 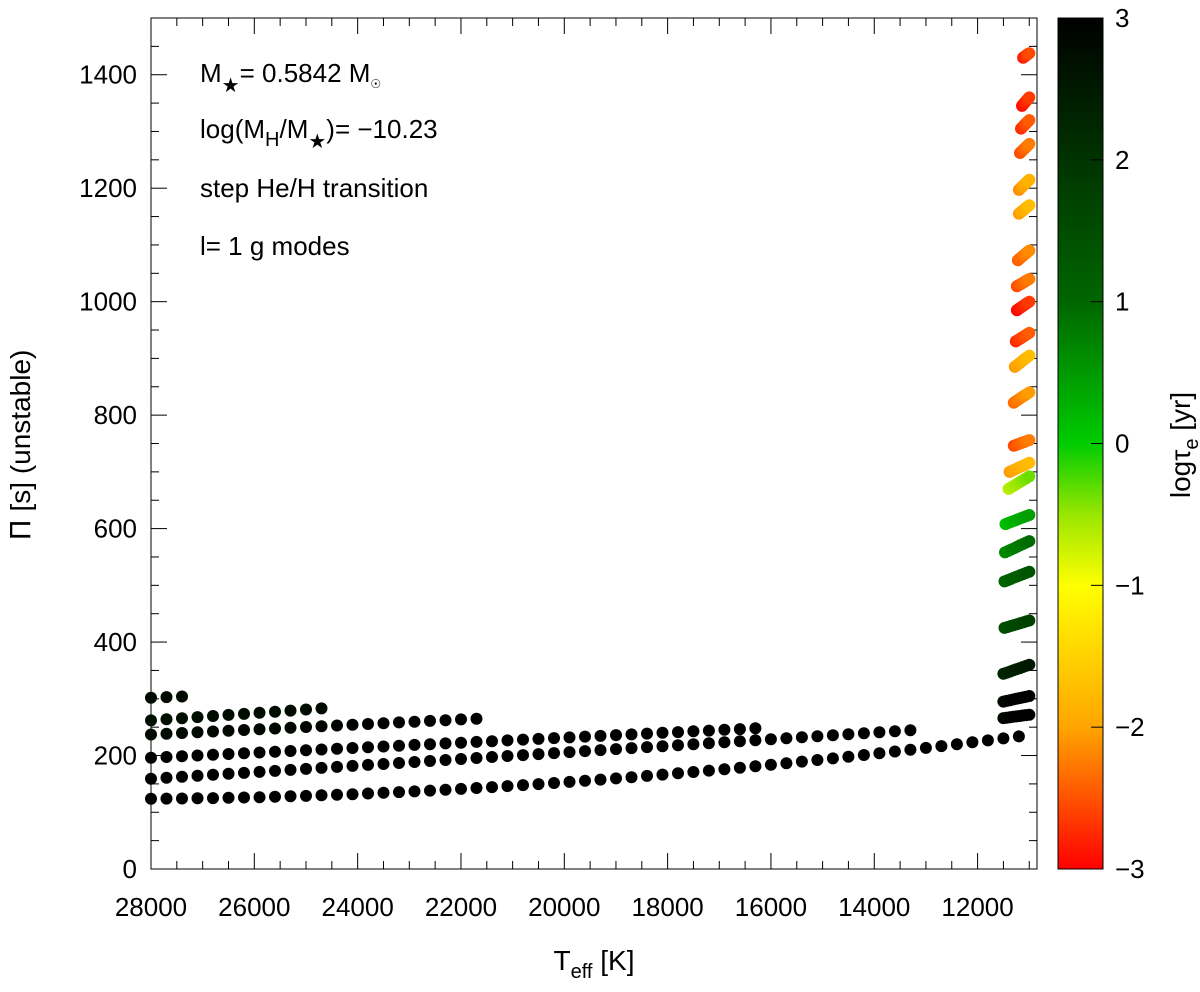 What do you see at coordinates (1122, 302) in the screenshot?
I see `colorbar-tick-label: 1` at bounding box center [1122, 302].